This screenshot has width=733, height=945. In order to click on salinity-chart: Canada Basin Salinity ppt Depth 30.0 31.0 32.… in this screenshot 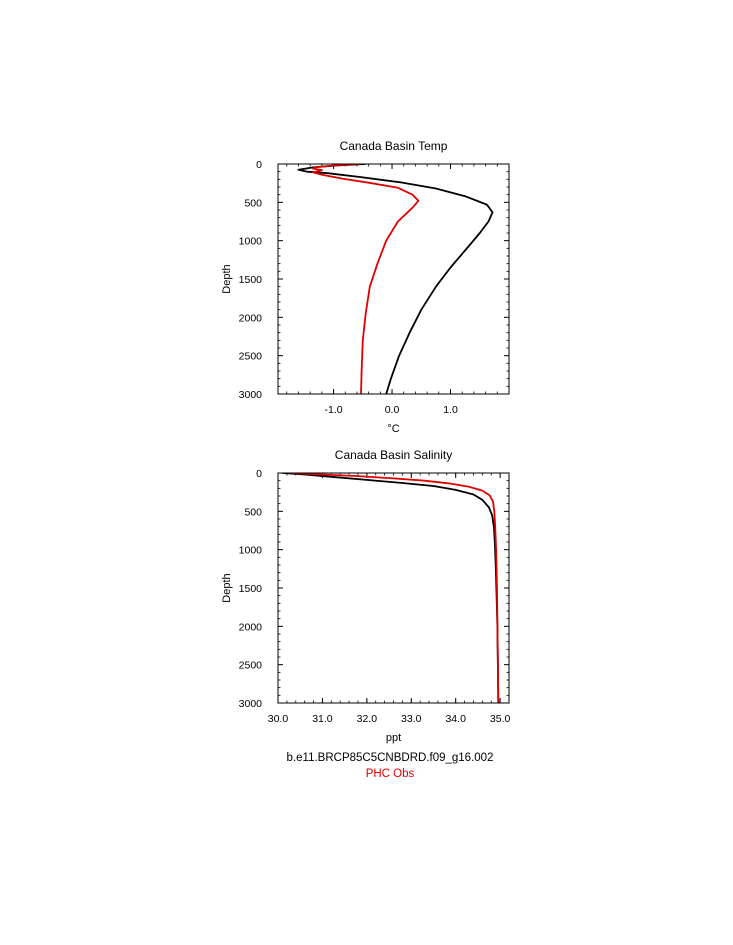, I will do `click(365, 596)`.